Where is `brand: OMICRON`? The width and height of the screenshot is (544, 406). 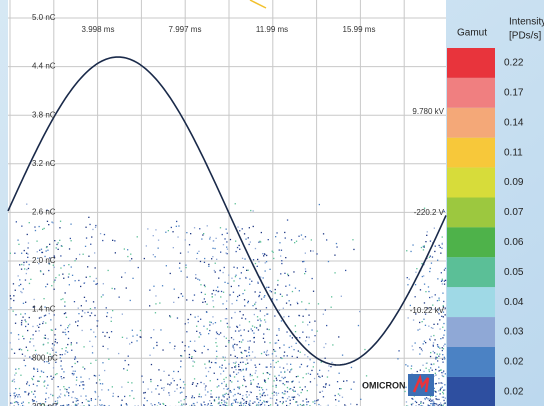
brand: OMICRON is located at coordinates (384, 385).